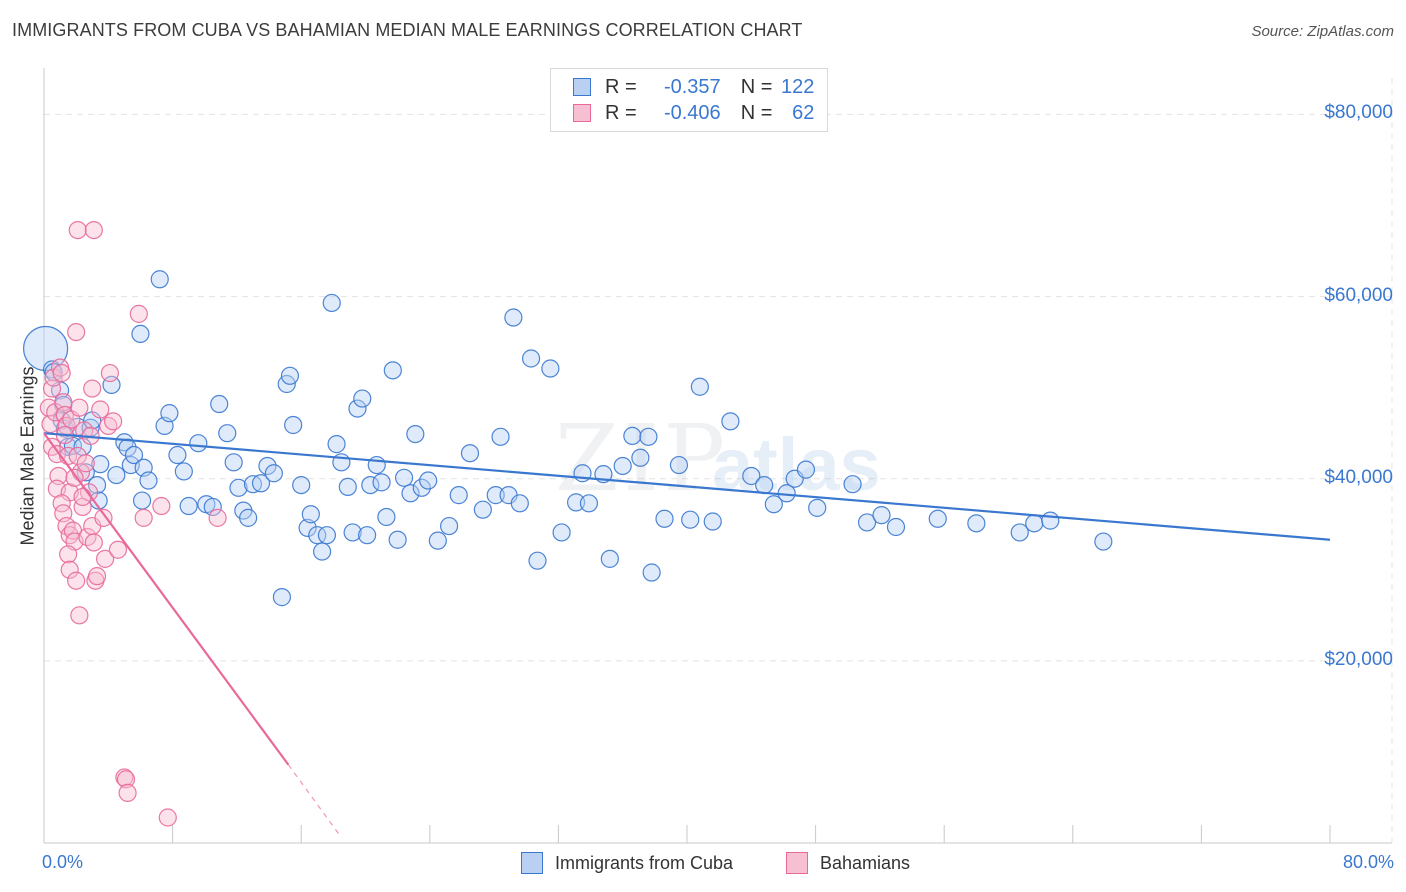  I want to click on legend-swatch-cuba, so click(582, 87).